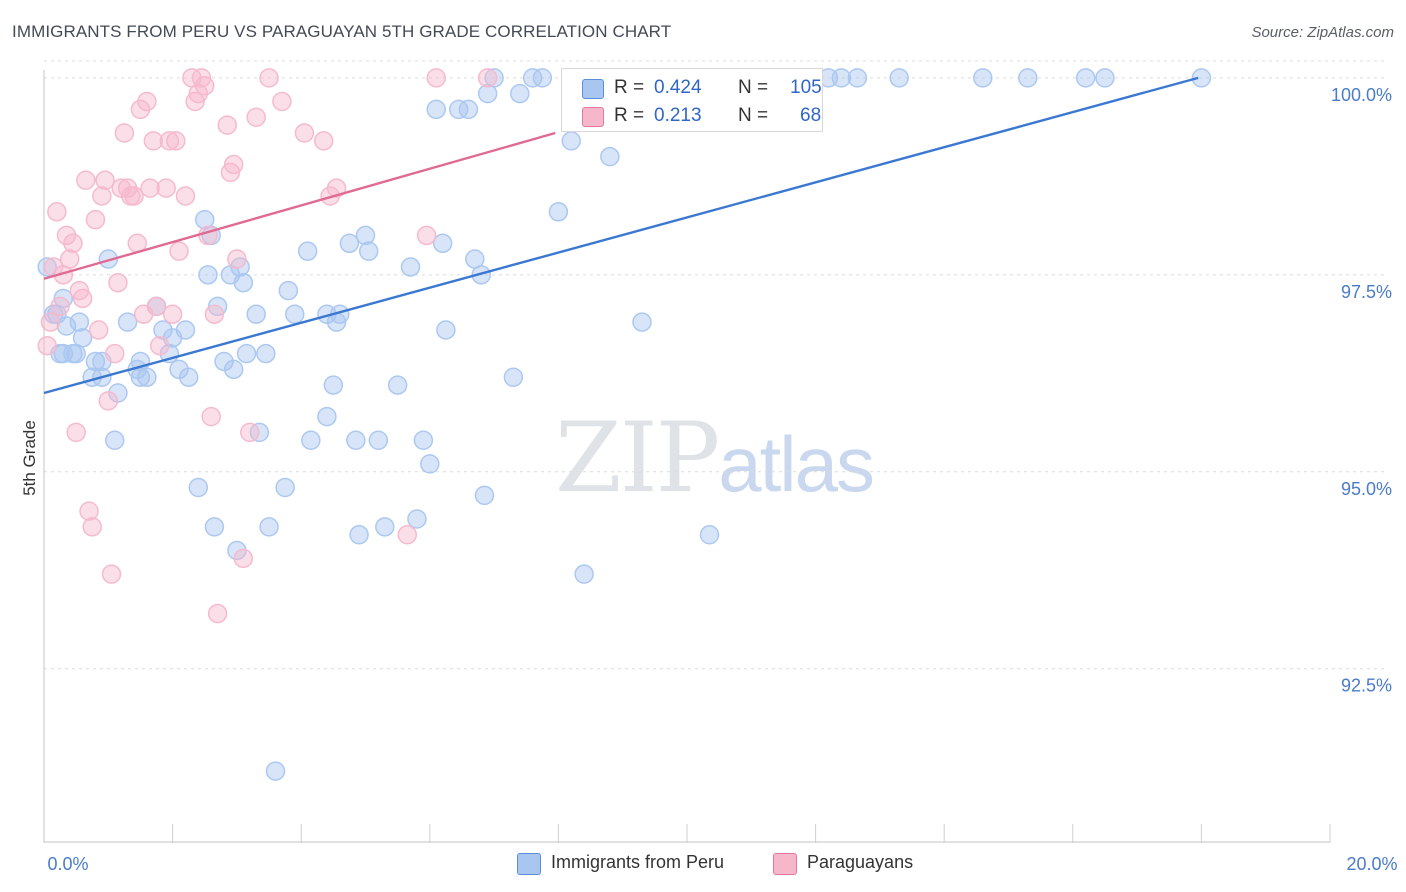 The height and width of the screenshot is (892, 1406). Describe the element at coordinates (678, 115) in the screenshot. I see `legend-r-value-paraguayans: 0.213` at that location.